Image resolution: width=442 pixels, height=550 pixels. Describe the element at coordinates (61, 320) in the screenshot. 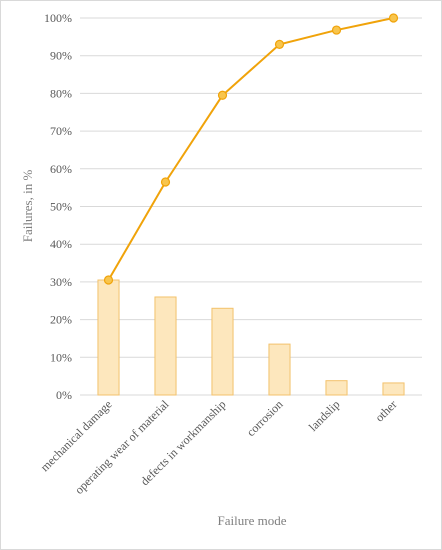

I see `y-tick-label: 20%` at that location.